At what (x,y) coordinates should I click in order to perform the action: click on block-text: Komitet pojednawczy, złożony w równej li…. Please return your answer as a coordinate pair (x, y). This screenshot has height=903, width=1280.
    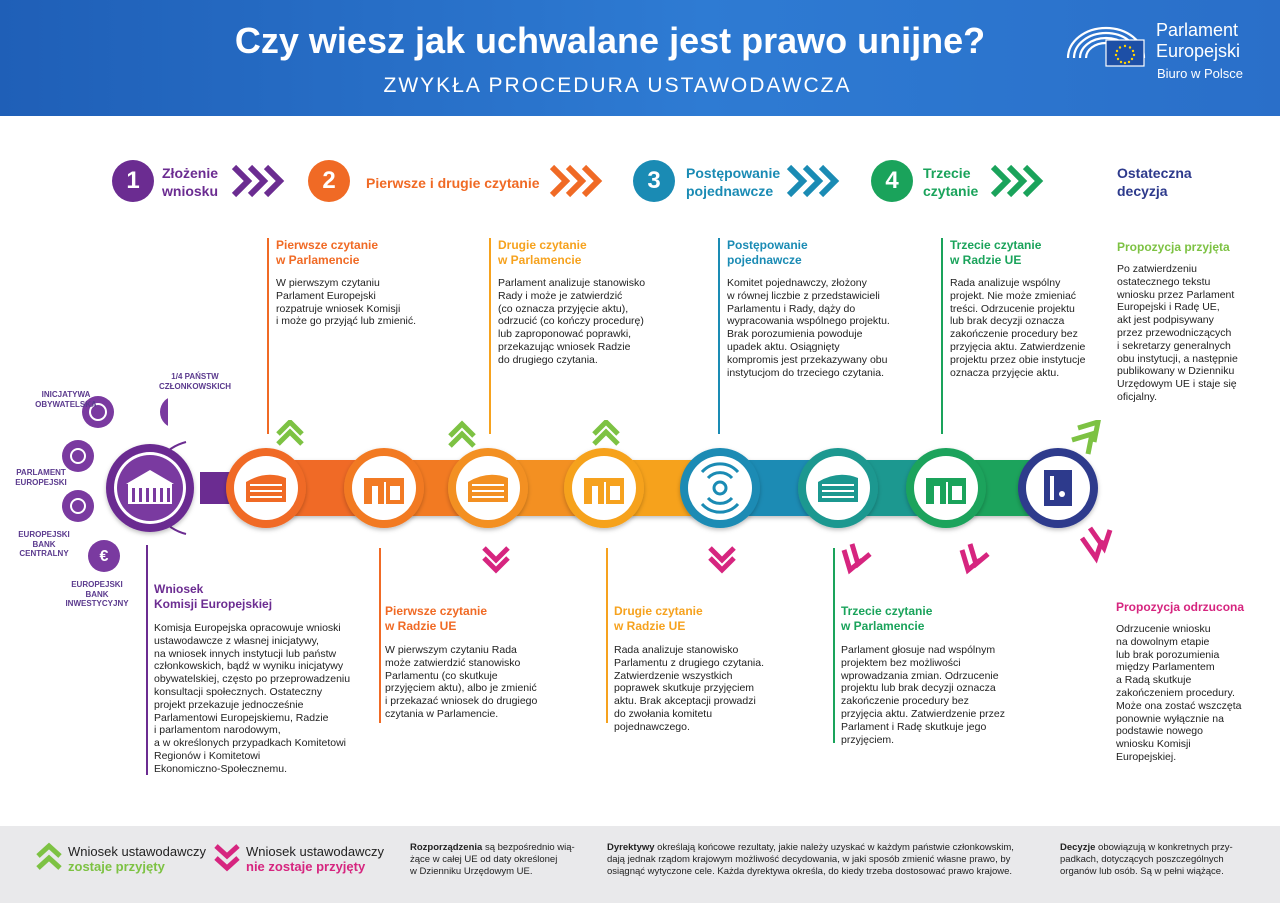
    Looking at the image, I should click on (808, 328).